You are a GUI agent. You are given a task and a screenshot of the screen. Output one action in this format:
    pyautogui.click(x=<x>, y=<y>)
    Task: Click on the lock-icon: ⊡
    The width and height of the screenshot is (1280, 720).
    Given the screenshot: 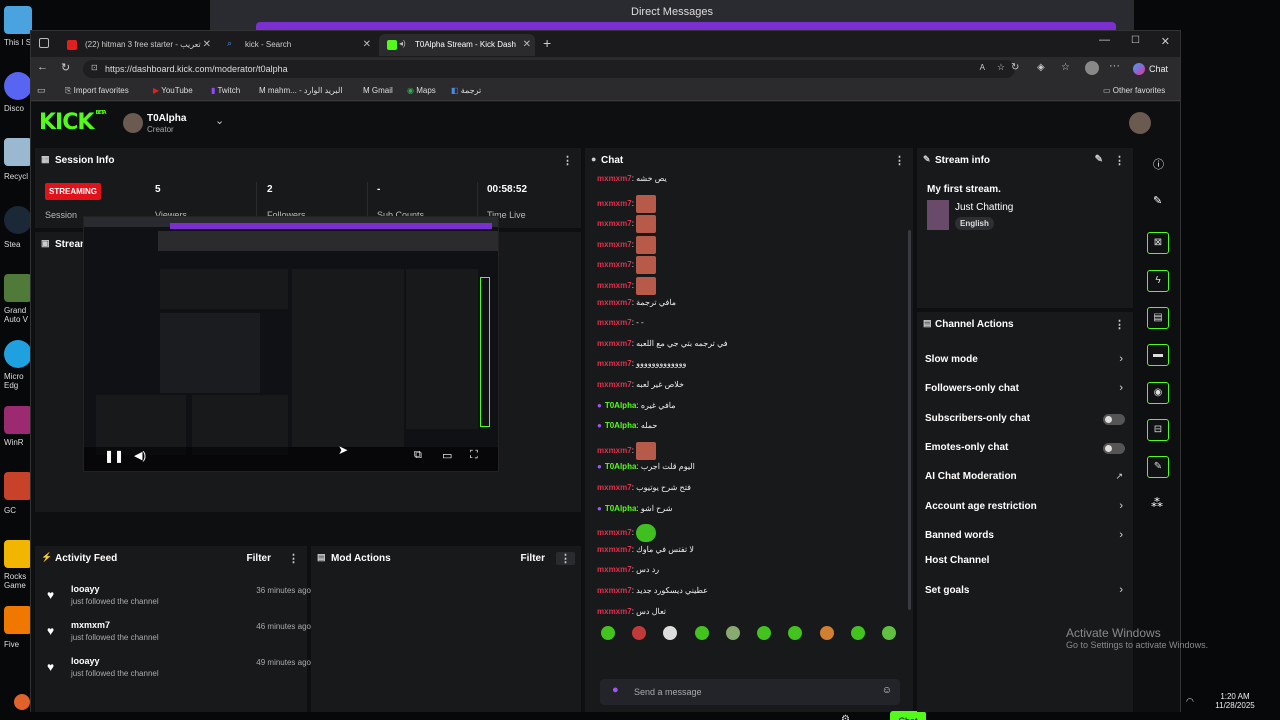 What is the action you would take?
    pyautogui.click(x=94, y=67)
    